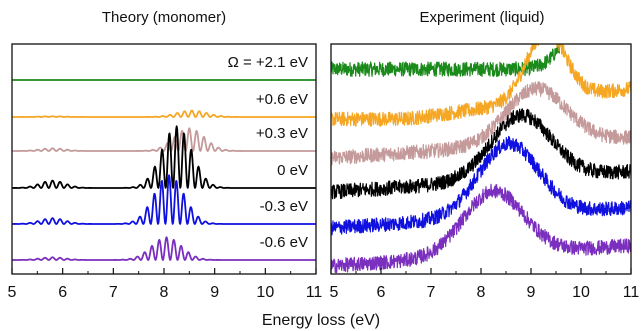 The height and width of the screenshot is (331, 643). I want to click on series-label: +0.3 eV, so click(282, 133).